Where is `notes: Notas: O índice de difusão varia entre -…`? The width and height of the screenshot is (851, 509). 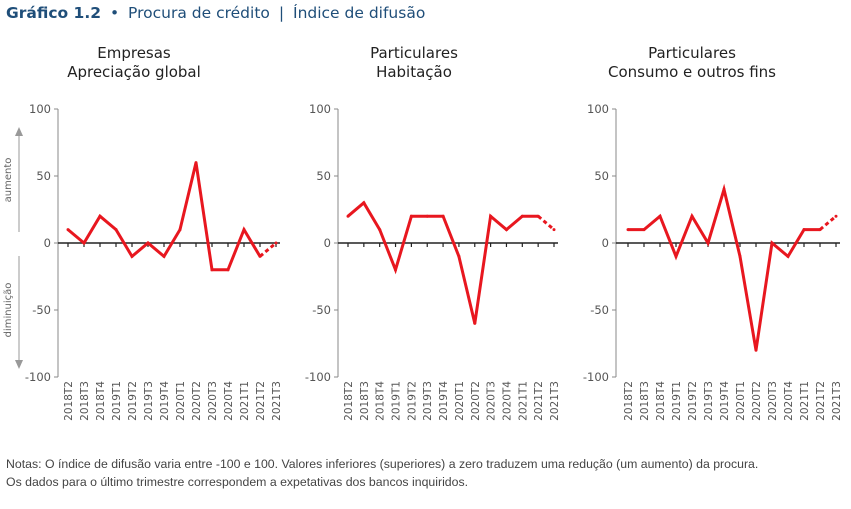 notes: Notas: O índice de difusão varia entre -… is located at coordinates (426, 473).